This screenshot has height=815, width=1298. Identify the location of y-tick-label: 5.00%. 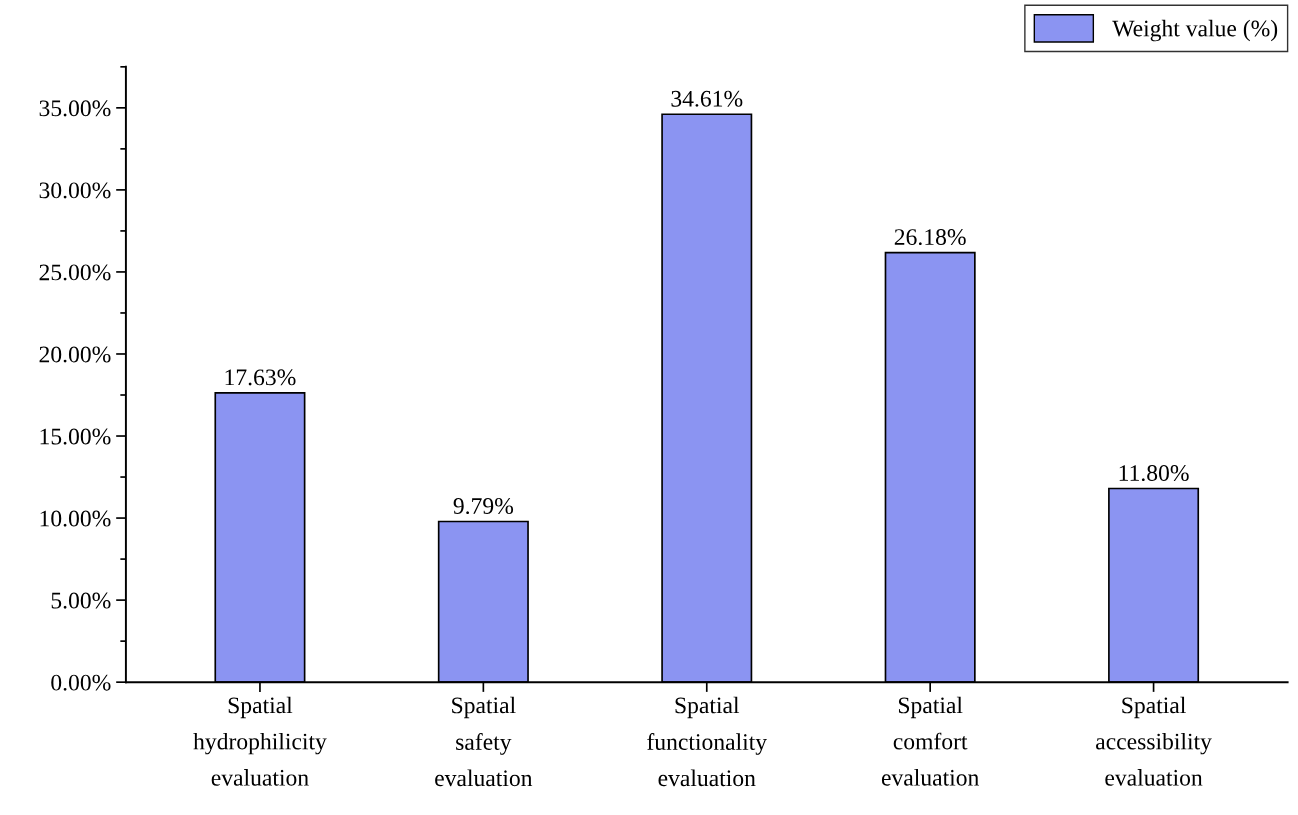
(81, 600).